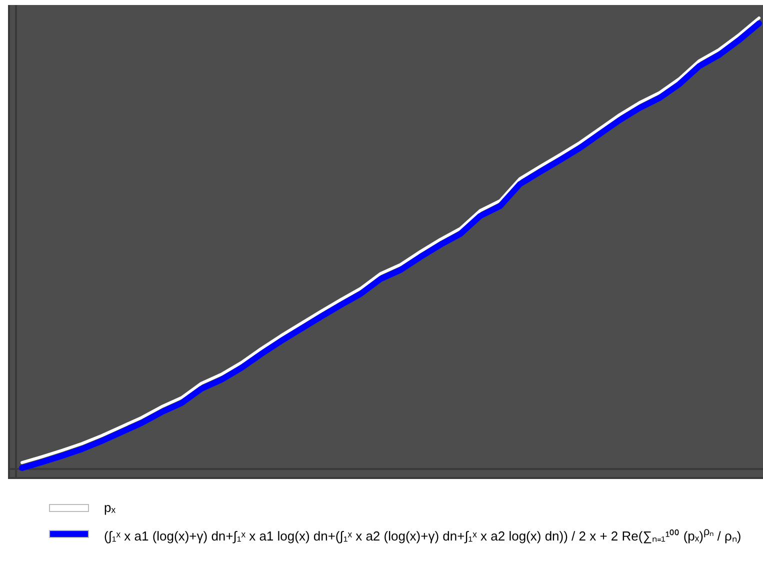  What do you see at coordinates (110, 507) in the screenshot?
I see `legend-label: pₓ` at bounding box center [110, 507].